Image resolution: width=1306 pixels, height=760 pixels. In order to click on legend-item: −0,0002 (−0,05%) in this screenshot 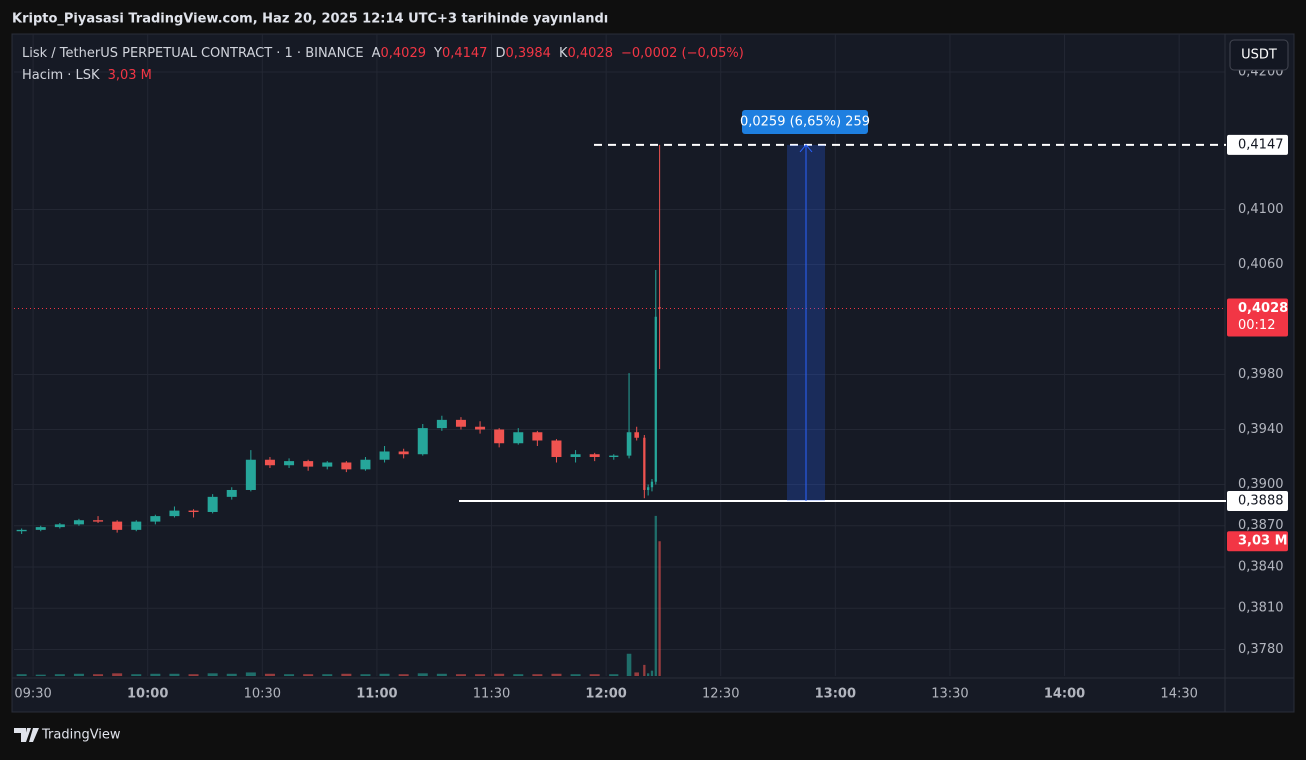, I will do `click(682, 53)`.